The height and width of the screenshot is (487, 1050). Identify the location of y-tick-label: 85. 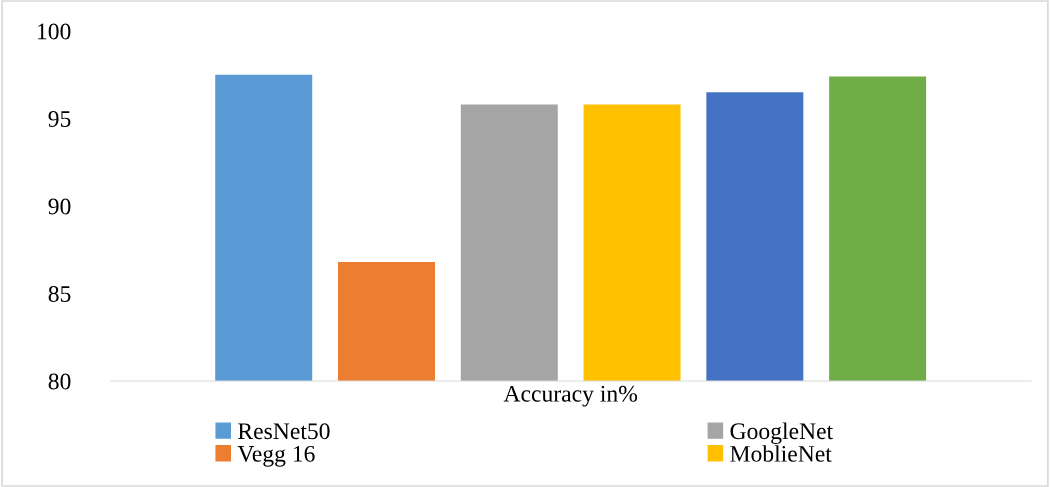
(59, 293).